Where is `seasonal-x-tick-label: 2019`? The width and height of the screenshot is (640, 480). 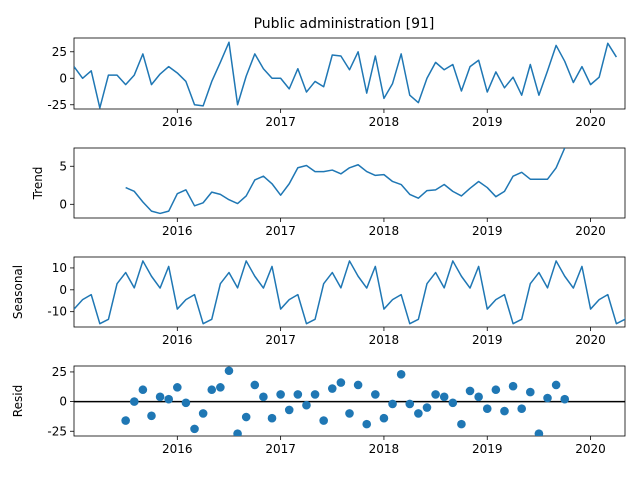
seasonal-x-tick-label: 2019 is located at coordinates (487, 340).